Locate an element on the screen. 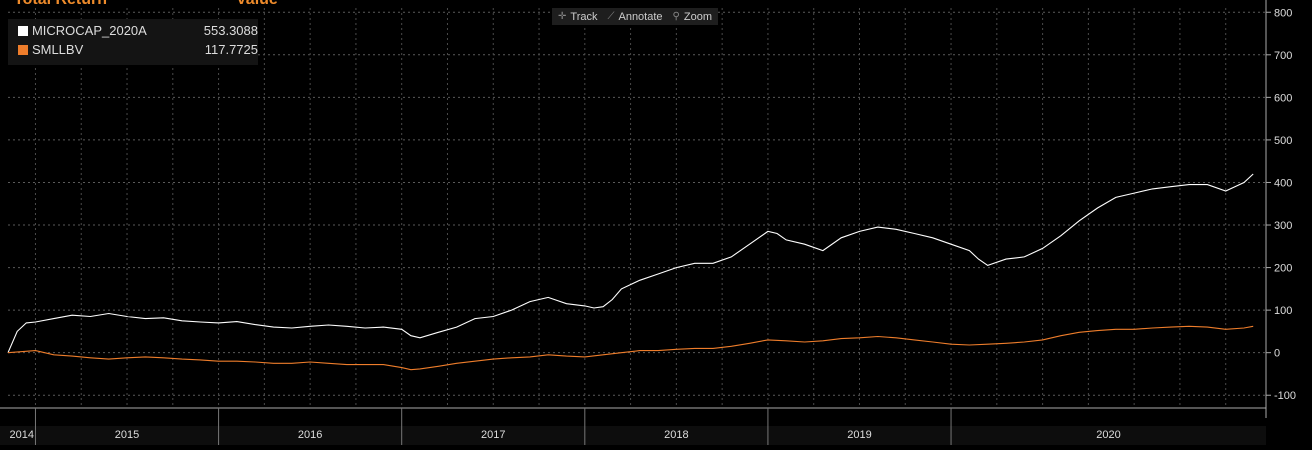  y-tick-label: 800 is located at coordinates (1283, 13).